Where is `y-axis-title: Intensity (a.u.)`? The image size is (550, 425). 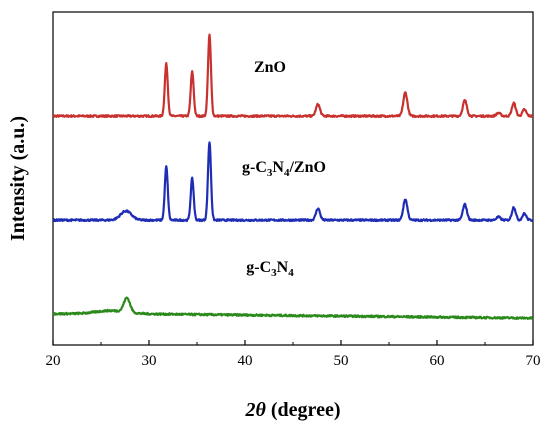
y-axis-title: Intensity (a.u.) is located at coordinates (18, 178).